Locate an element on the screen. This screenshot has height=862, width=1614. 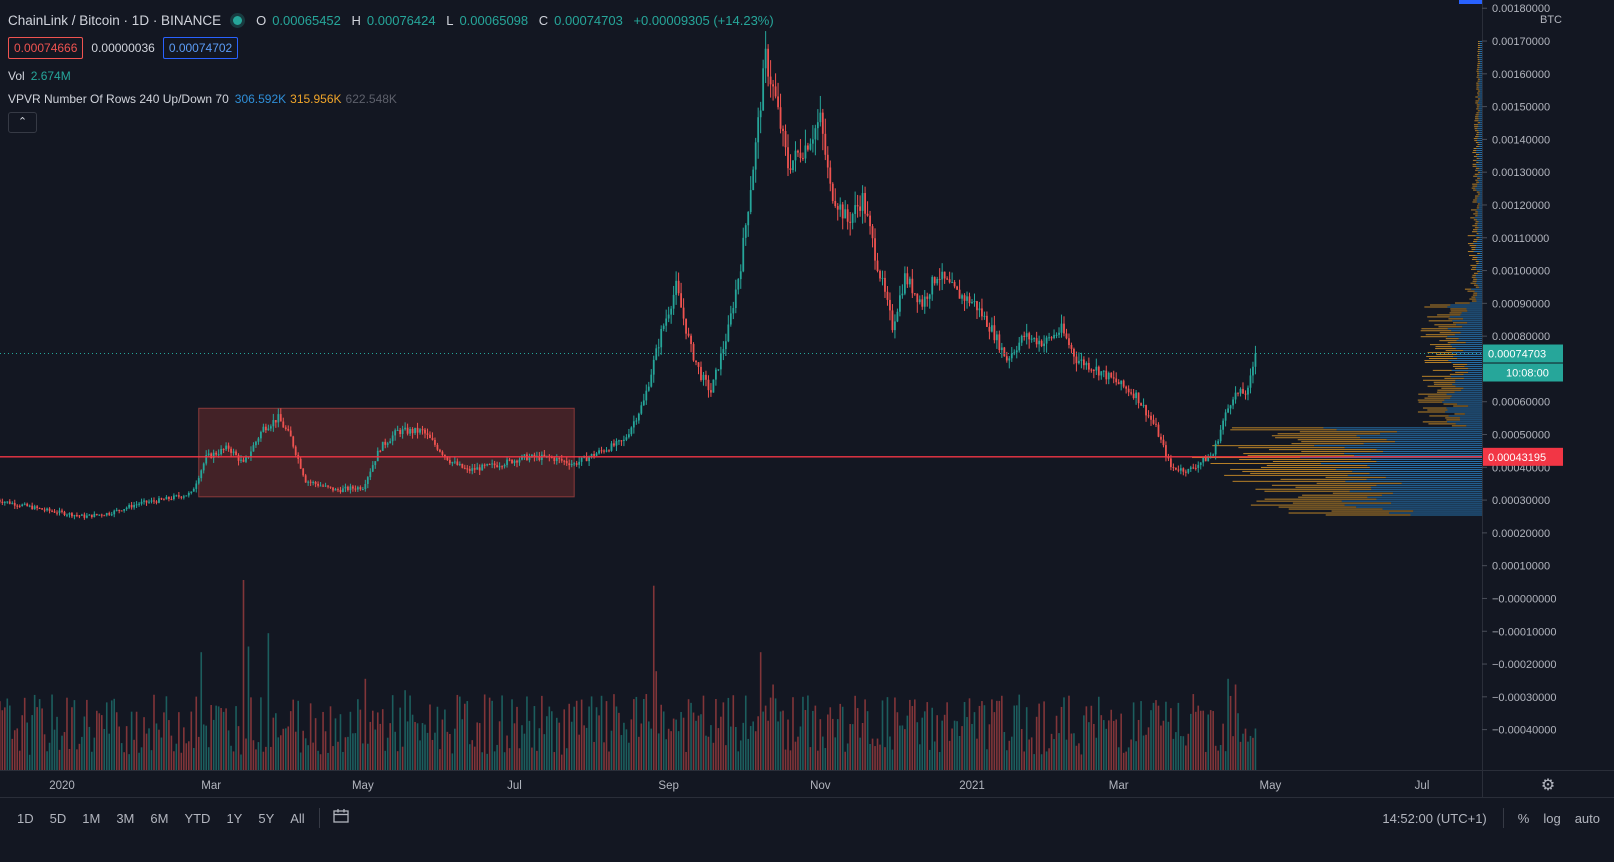
vpvr-total-value: 622.548K is located at coordinates (371, 99).